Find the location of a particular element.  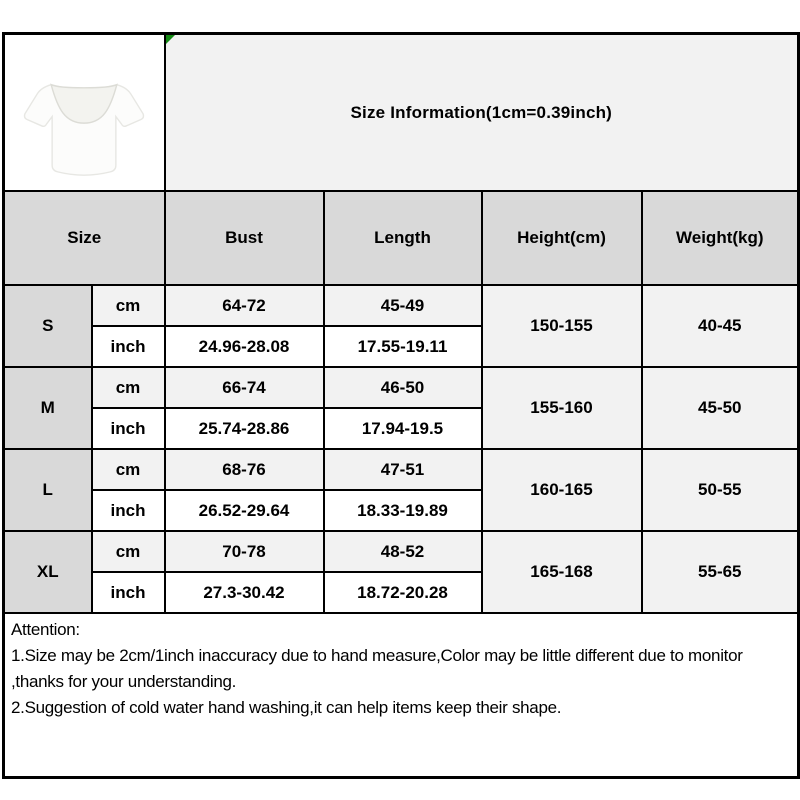

weight-m: 45-50 is located at coordinates (720, 408).